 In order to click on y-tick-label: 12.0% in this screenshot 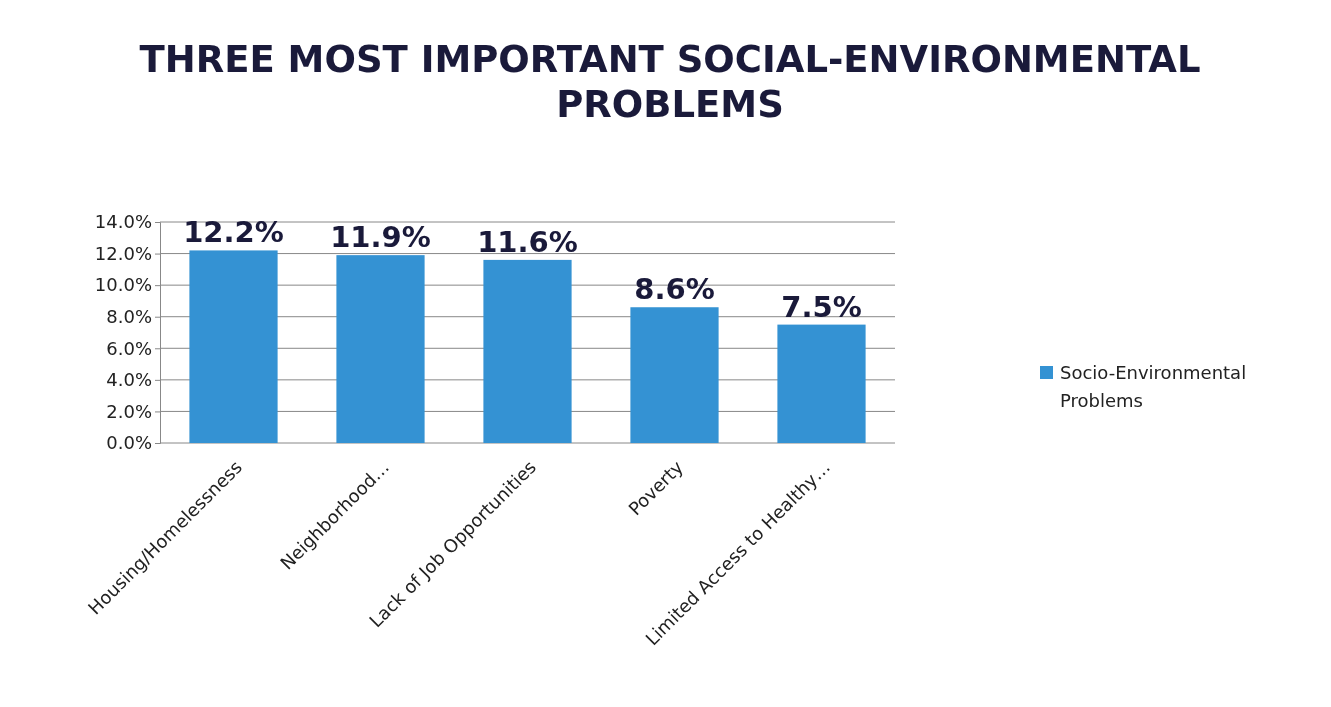, I will do `click(123, 253)`.